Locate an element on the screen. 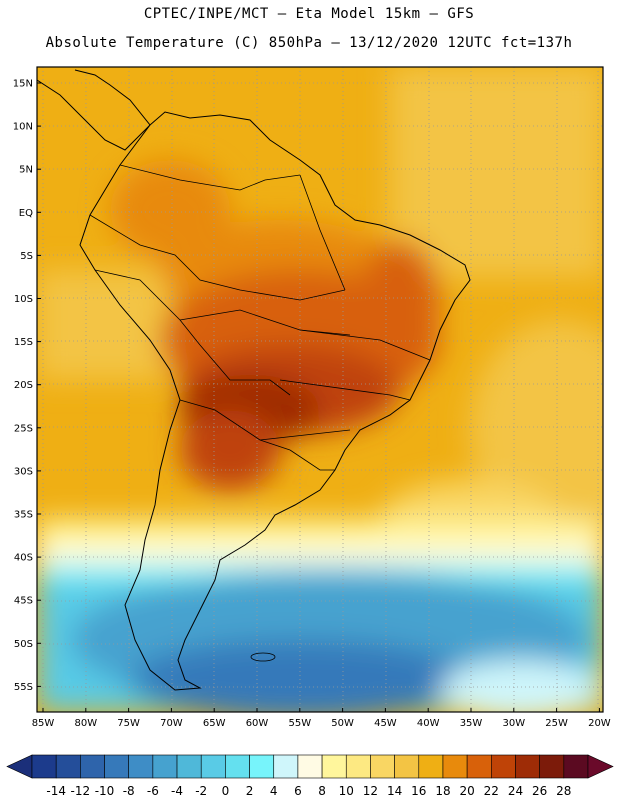 The width and height of the screenshot is (618, 800). colorbar-label: 18 is located at coordinates (442, 791).